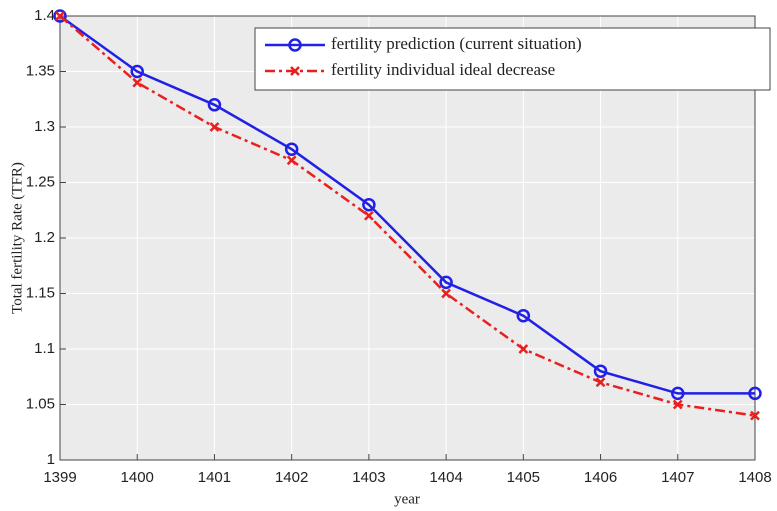  Describe the element at coordinates (17, 238) in the screenshot. I see `y-axis-label: Total fertility Rate (TFR)` at that location.